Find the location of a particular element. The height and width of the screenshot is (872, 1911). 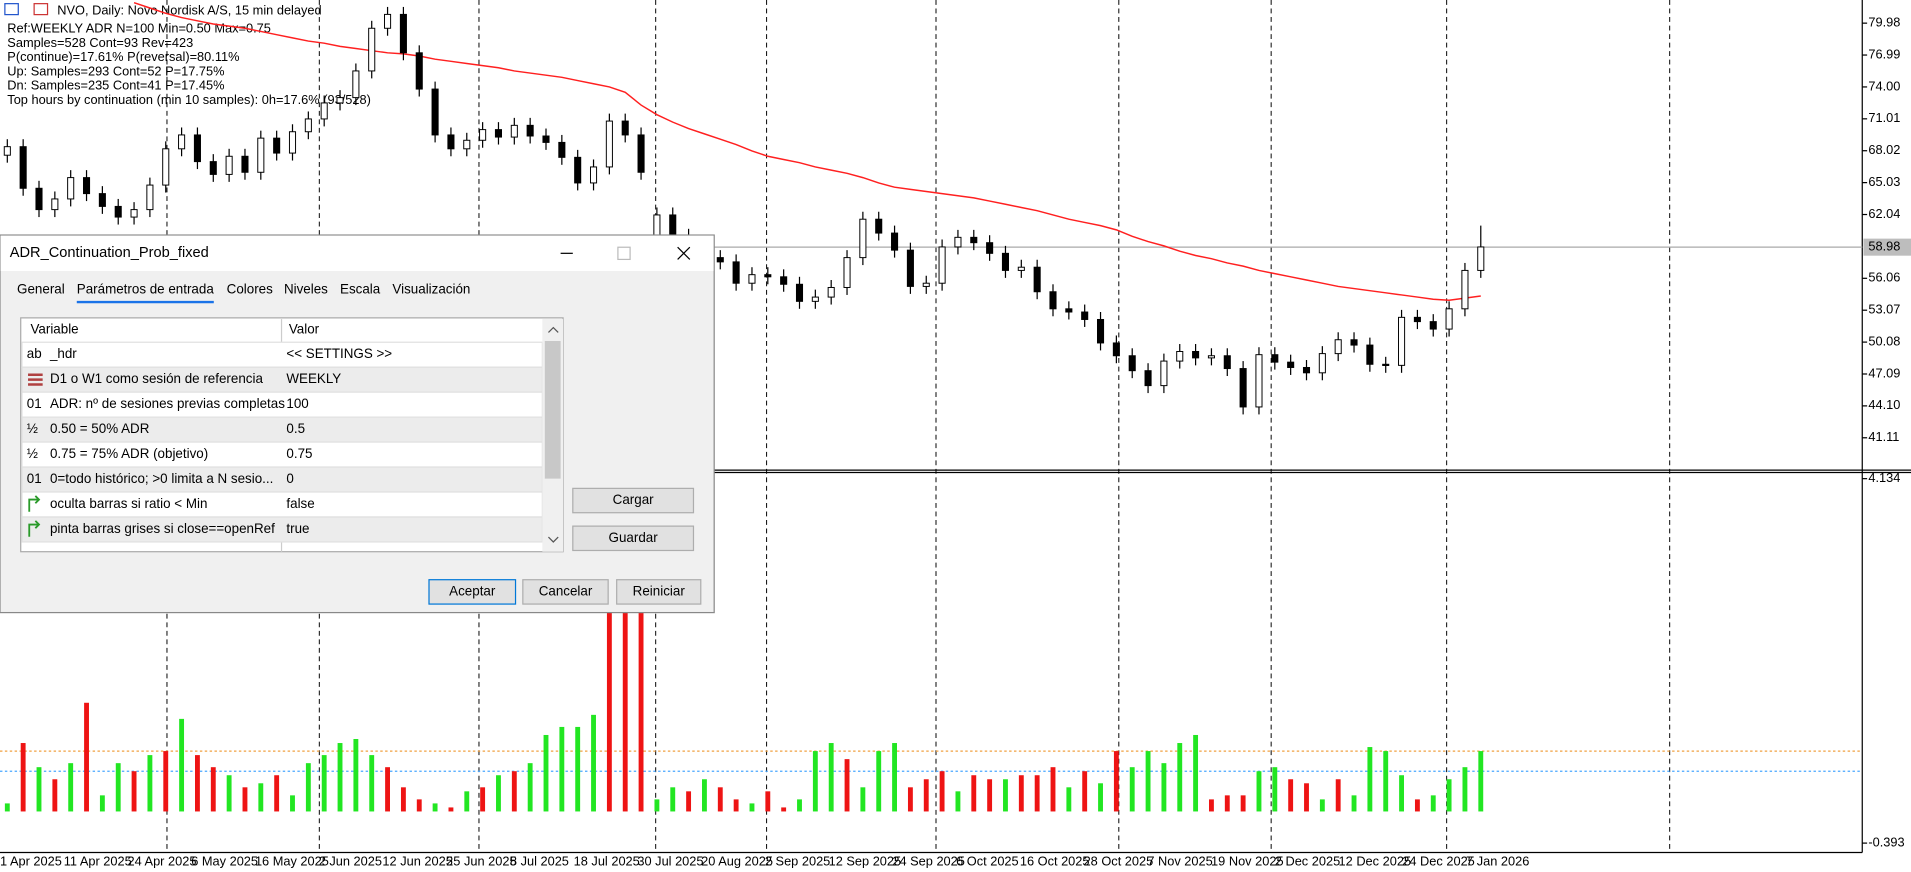

y-tick-label: 79.98 is located at coordinates (1884, 22).